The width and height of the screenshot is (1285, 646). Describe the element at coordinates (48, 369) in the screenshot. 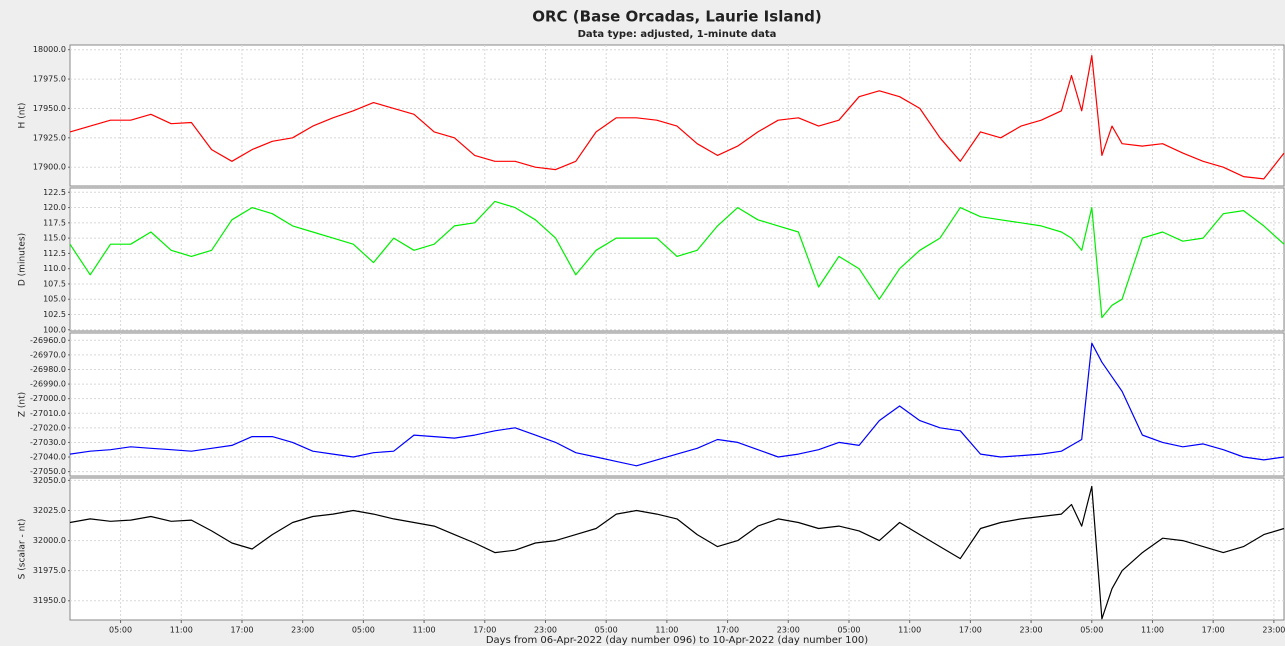

I see `y-tick-label: -26980.0` at that location.